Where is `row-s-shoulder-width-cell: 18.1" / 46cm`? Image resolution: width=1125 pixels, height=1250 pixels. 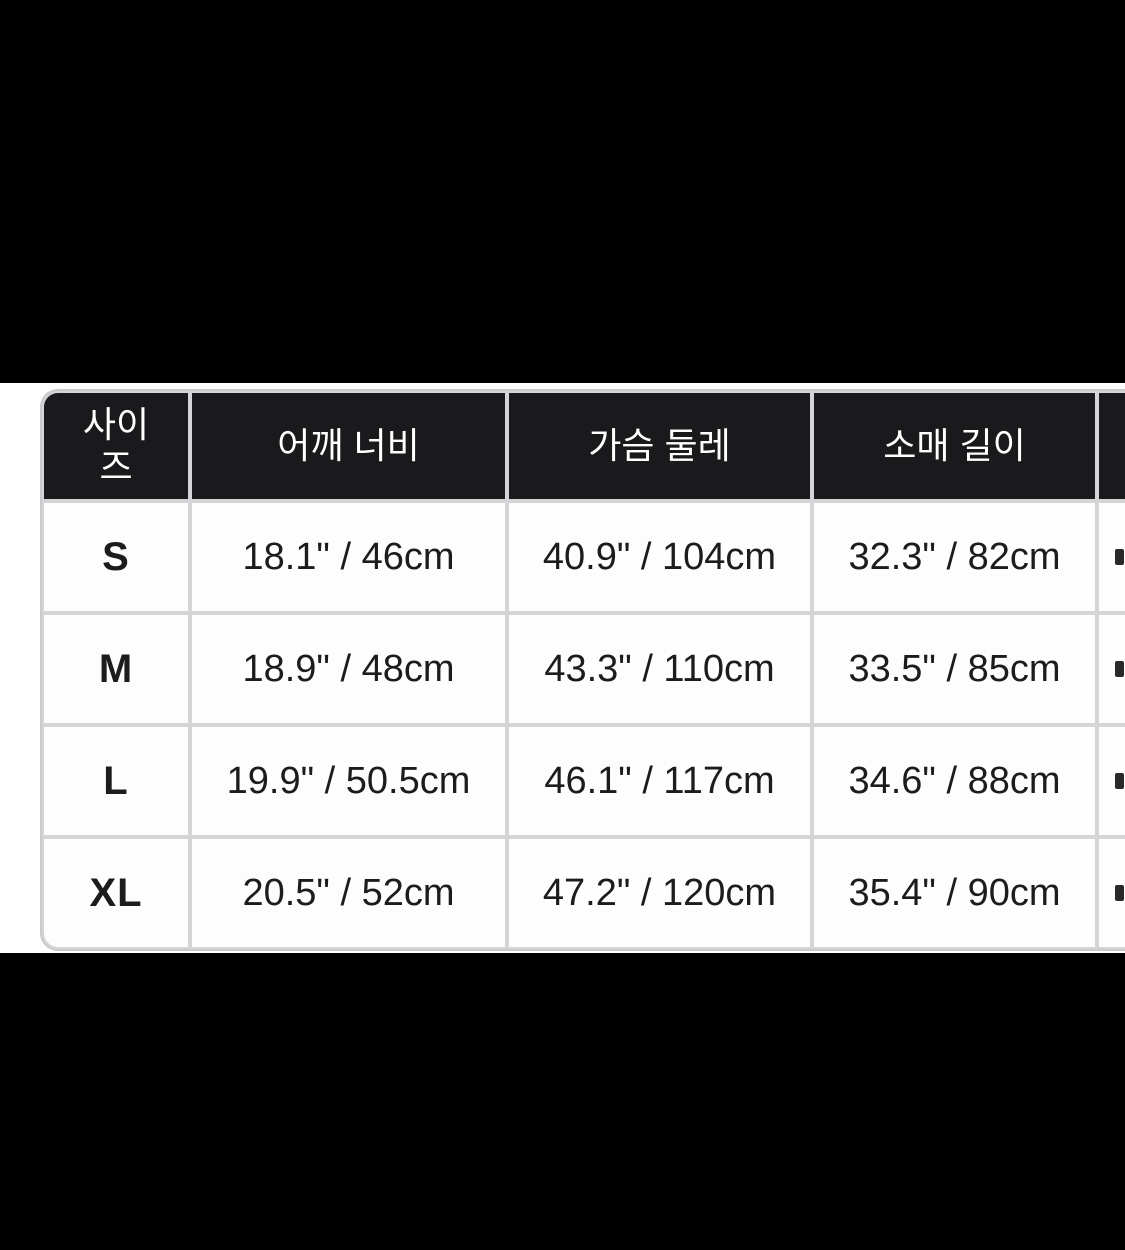 row-s-shoulder-width-cell: 18.1" / 46cm is located at coordinates (348, 557).